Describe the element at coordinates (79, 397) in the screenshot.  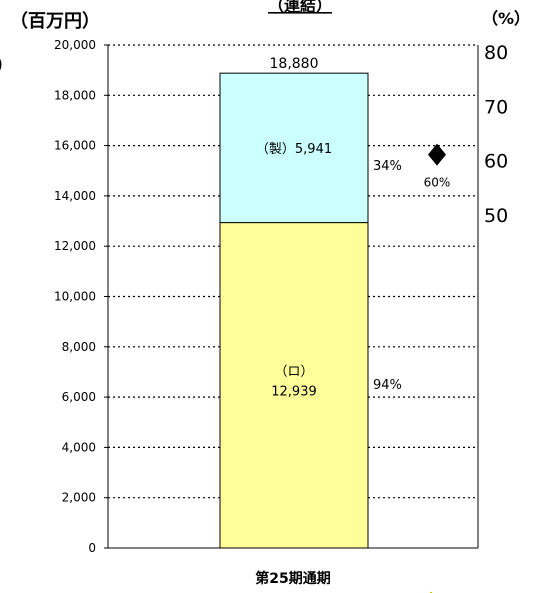
I see `y-tick-label: 6,000` at that location.